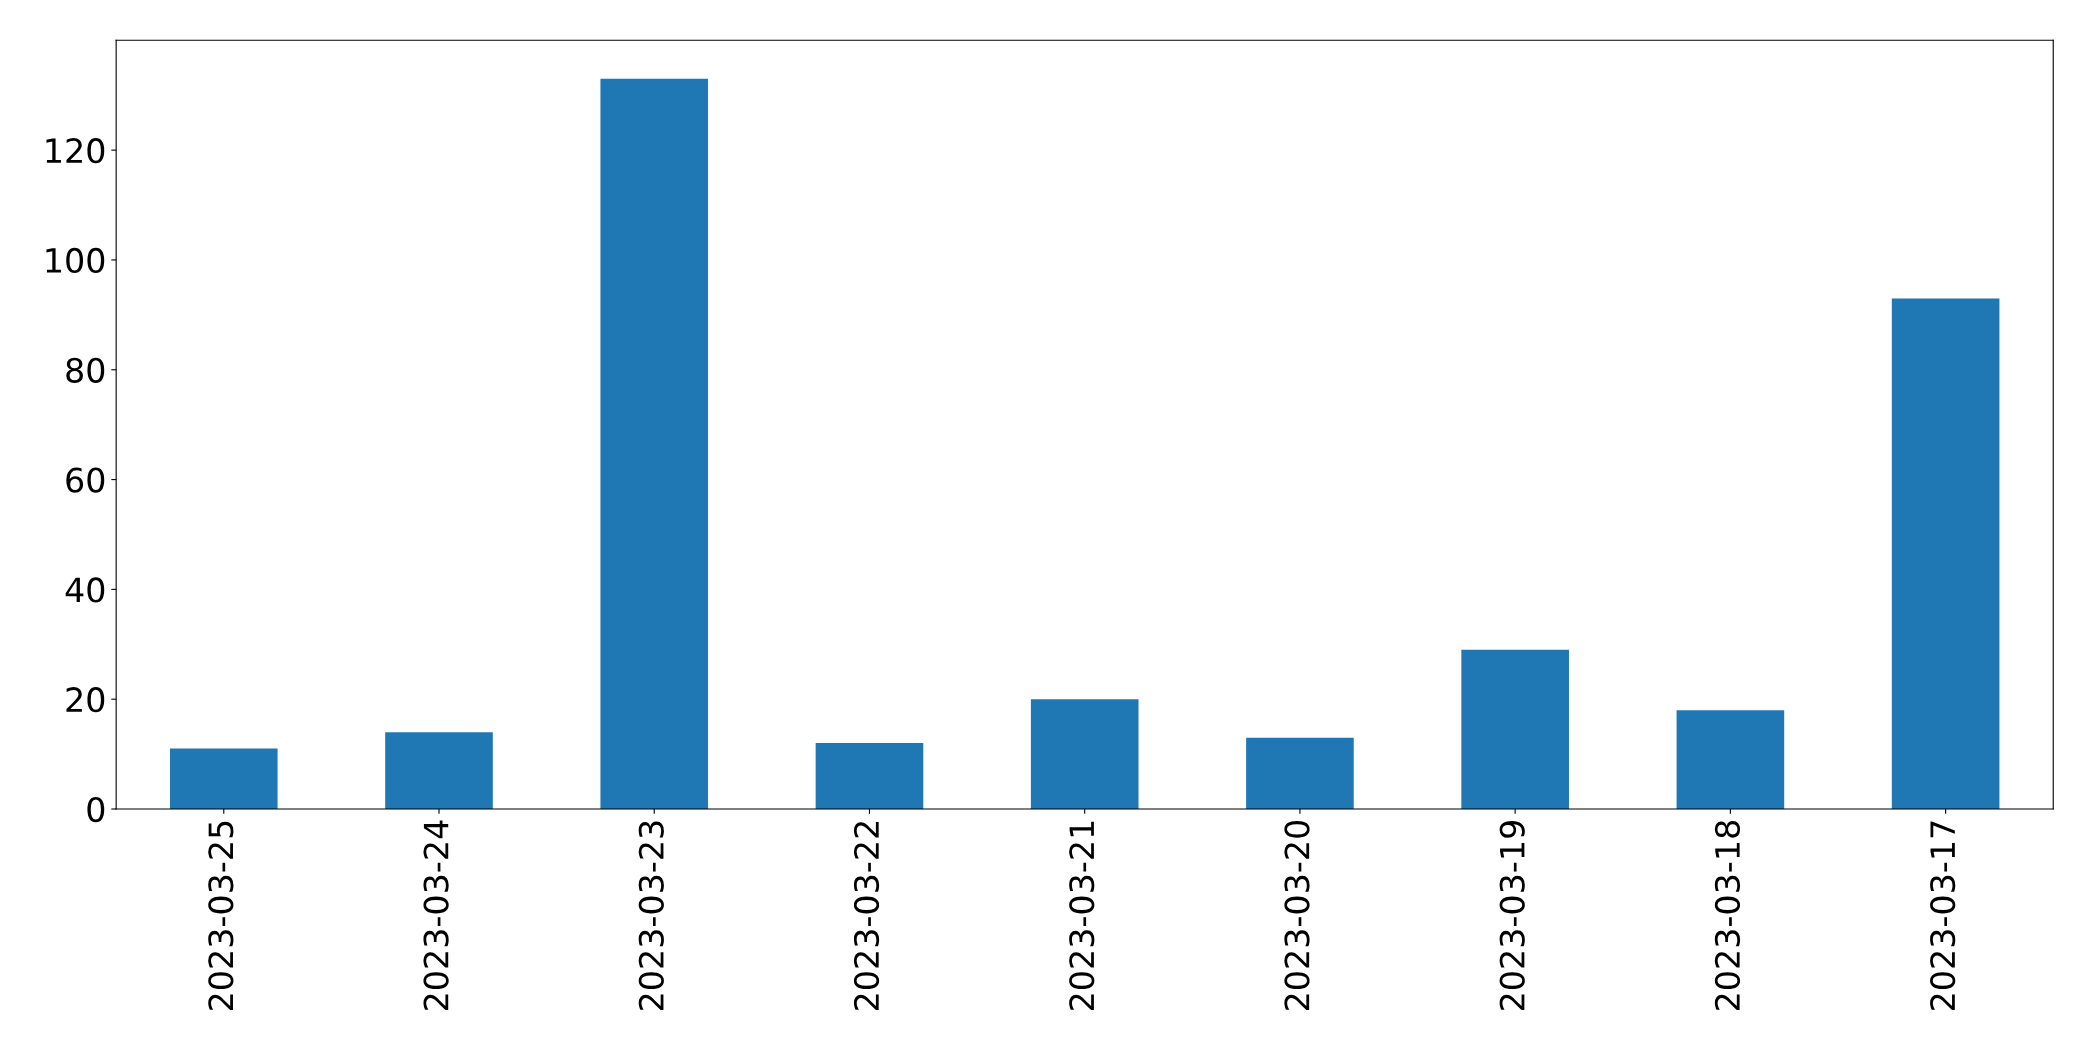  What do you see at coordinates (75, 151) in the screenshot?
I see `y-tick-label: 120` at bounding box center [75, 151].